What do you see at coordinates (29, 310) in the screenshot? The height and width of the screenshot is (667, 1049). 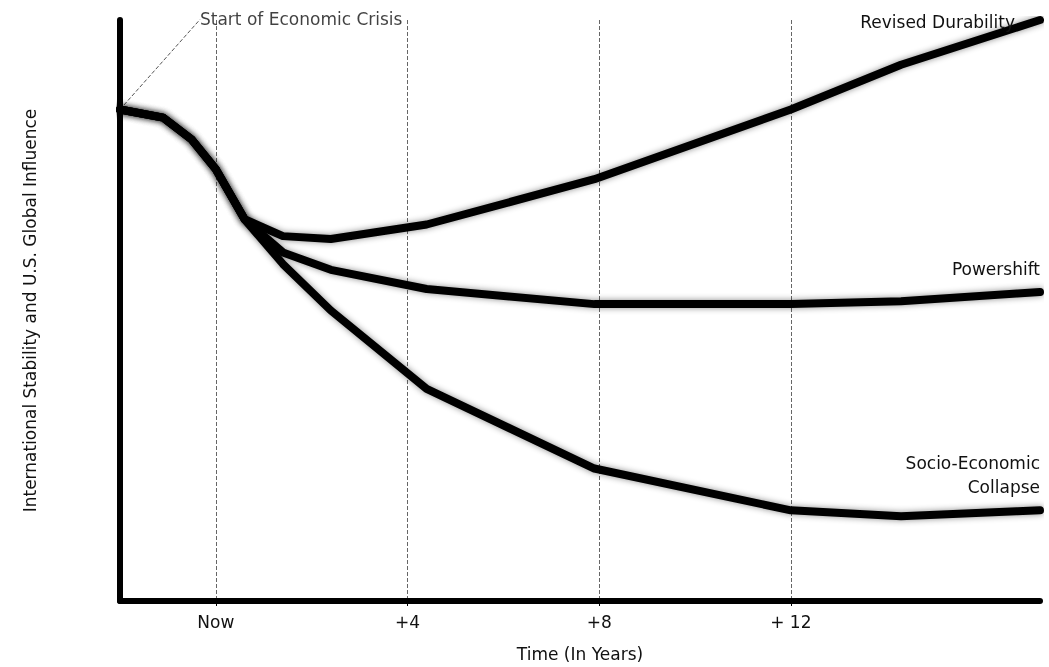 I see `y-axis-title: International Stability and U.S. Global Influence` at bounding box center [29, 310].